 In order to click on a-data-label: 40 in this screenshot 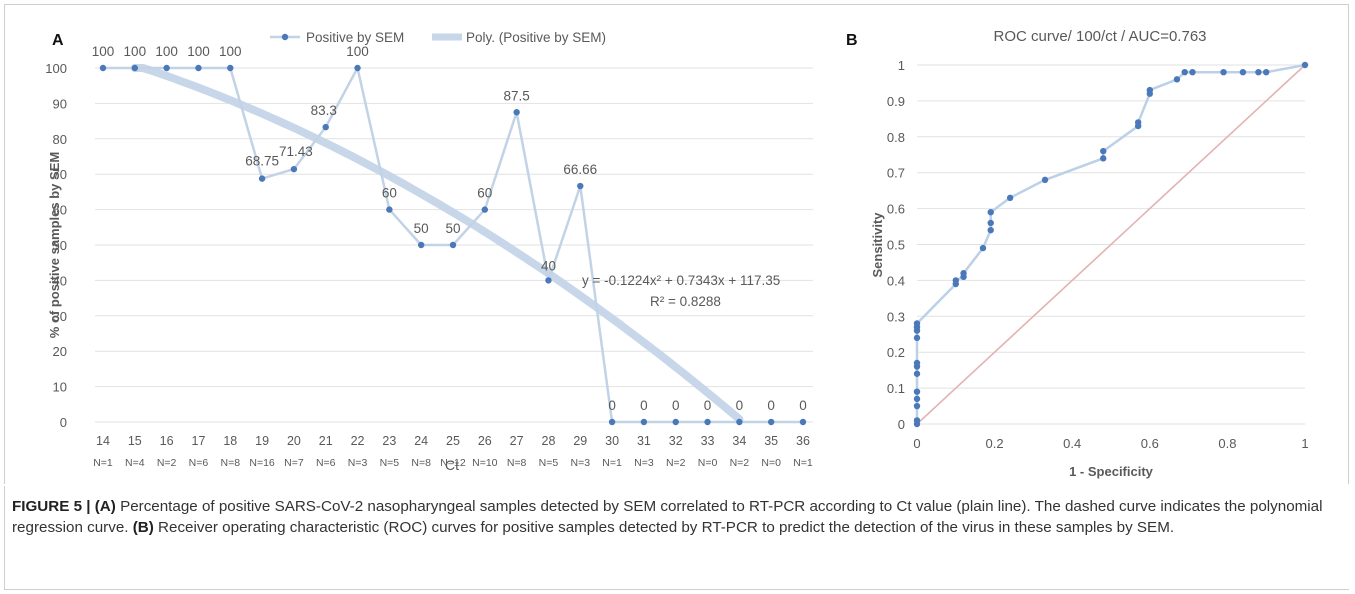, I will do `click(548, 265)`.